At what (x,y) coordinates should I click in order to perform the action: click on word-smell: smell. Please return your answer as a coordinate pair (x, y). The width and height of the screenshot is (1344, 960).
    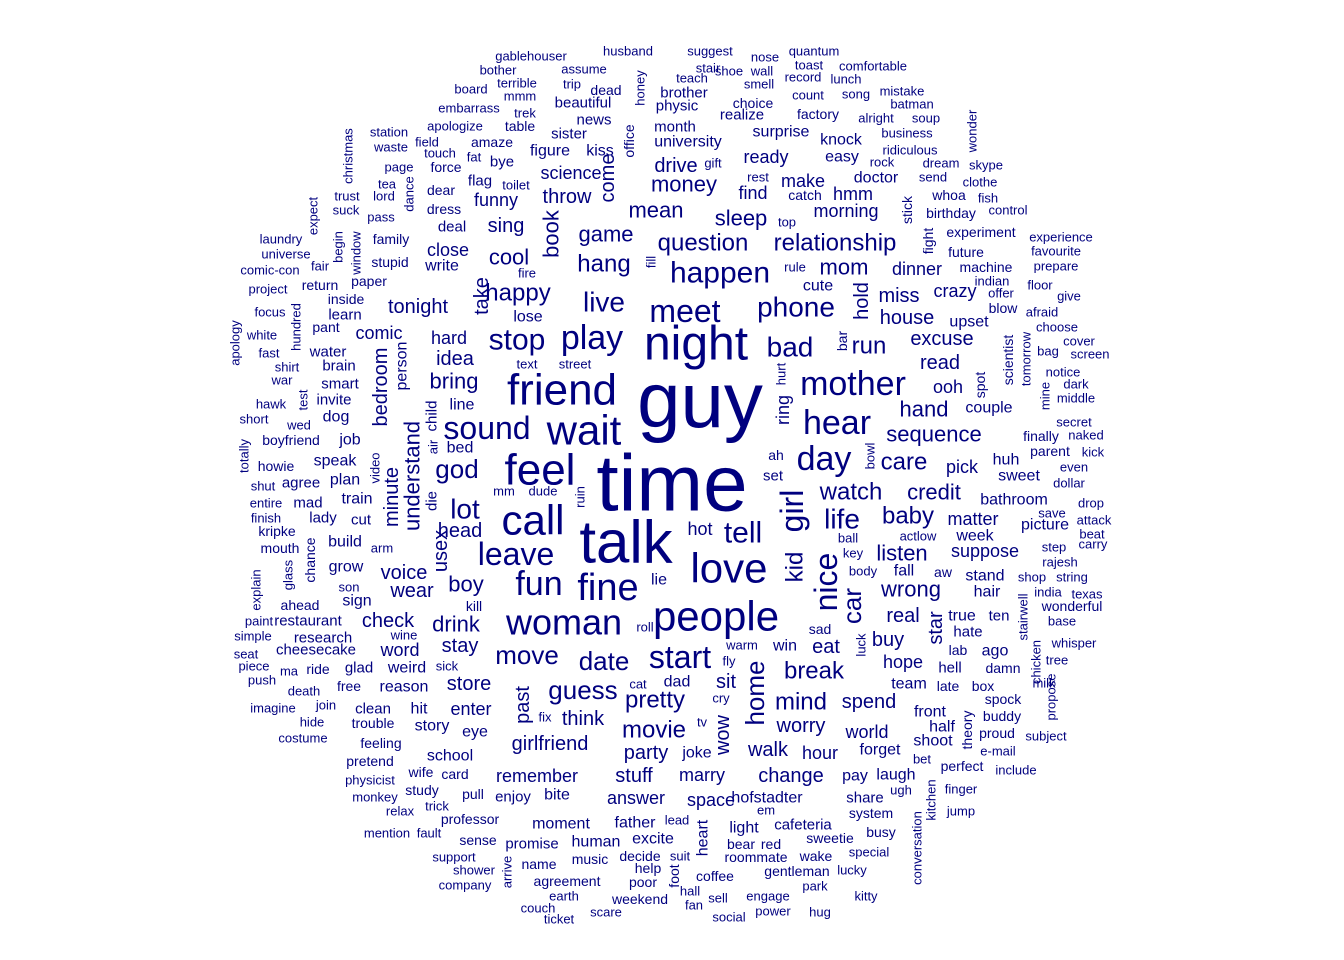
    Looking at the image, I should click on (759, 84).